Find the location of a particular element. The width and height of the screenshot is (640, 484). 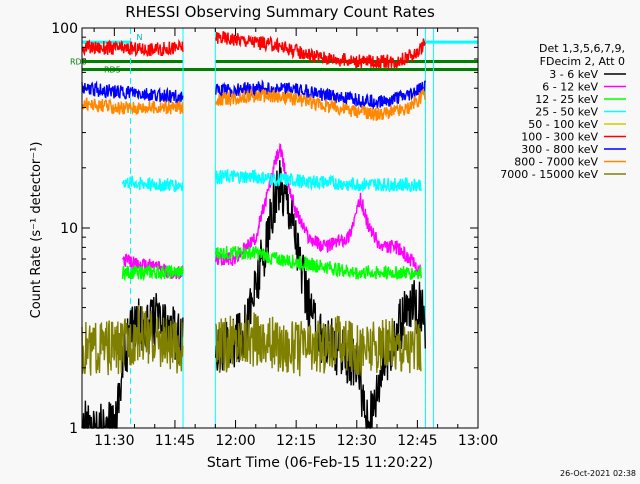

chart-title: RHESSI Observing Summary Count Rates is located at coordinates (280, 12).